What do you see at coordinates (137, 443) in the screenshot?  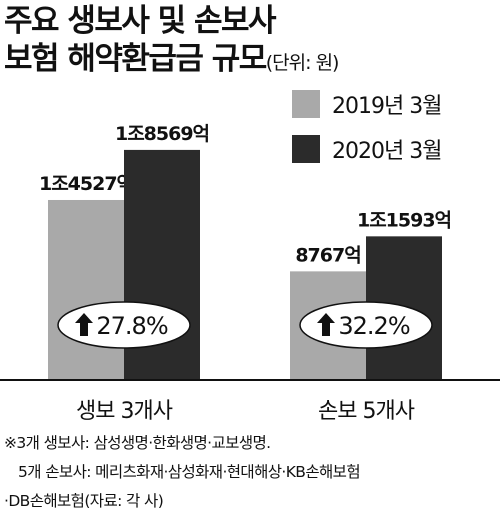 I see `footnote-line-1: ※3개 생보사: 삼성생명·한화생명·교보생명.` at bounding box center [137, 443].